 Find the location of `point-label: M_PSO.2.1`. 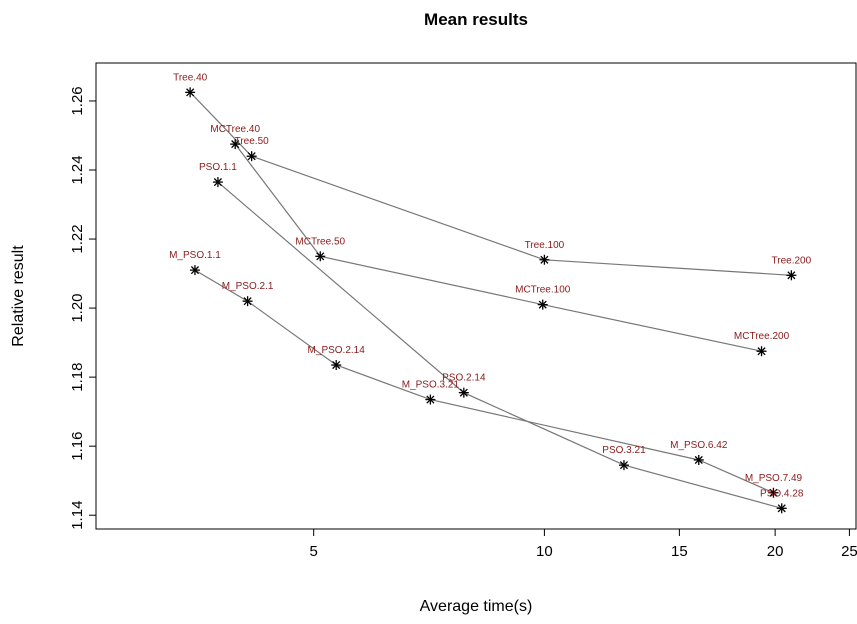

point-label: M_PSO.2.1 is located at coordinates (248, 286).